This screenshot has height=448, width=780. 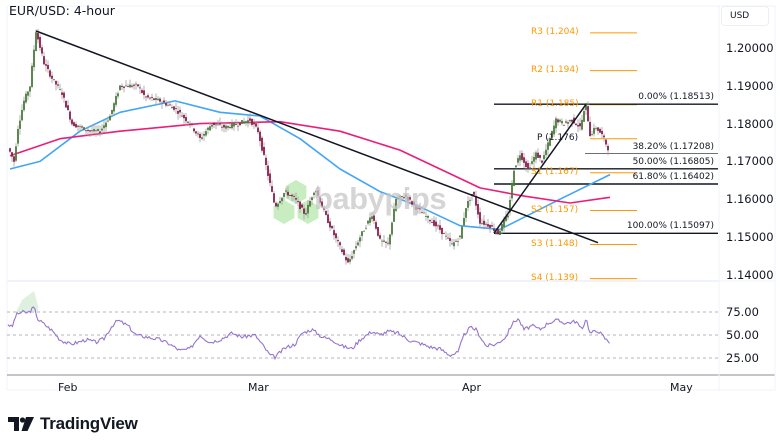 What do you see at coordinates (745, 16) in the screenshot?
I see `currency-badge: USD` at bounding box center [745, 16].